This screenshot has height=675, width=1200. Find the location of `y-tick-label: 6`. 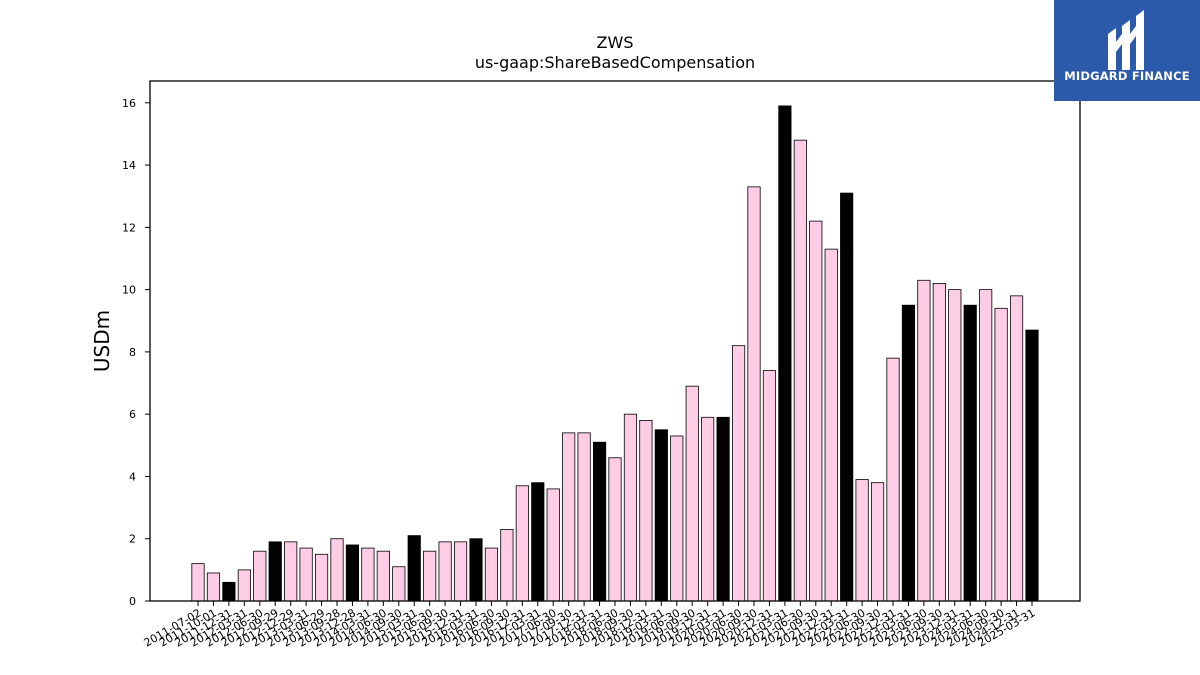

y-tick-label: 6 is located at coordinates (132, 414).